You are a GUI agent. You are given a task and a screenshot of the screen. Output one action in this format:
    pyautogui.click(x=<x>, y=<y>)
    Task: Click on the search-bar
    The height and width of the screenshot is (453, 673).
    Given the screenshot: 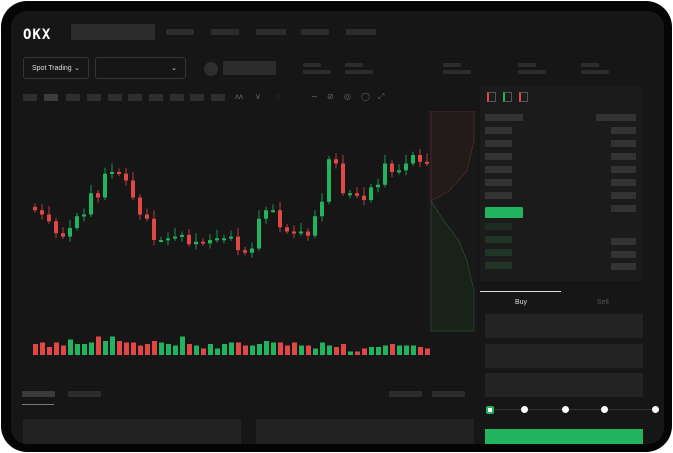 What is the action you would take?
    pyautogui.click(x=113, y=32)
    